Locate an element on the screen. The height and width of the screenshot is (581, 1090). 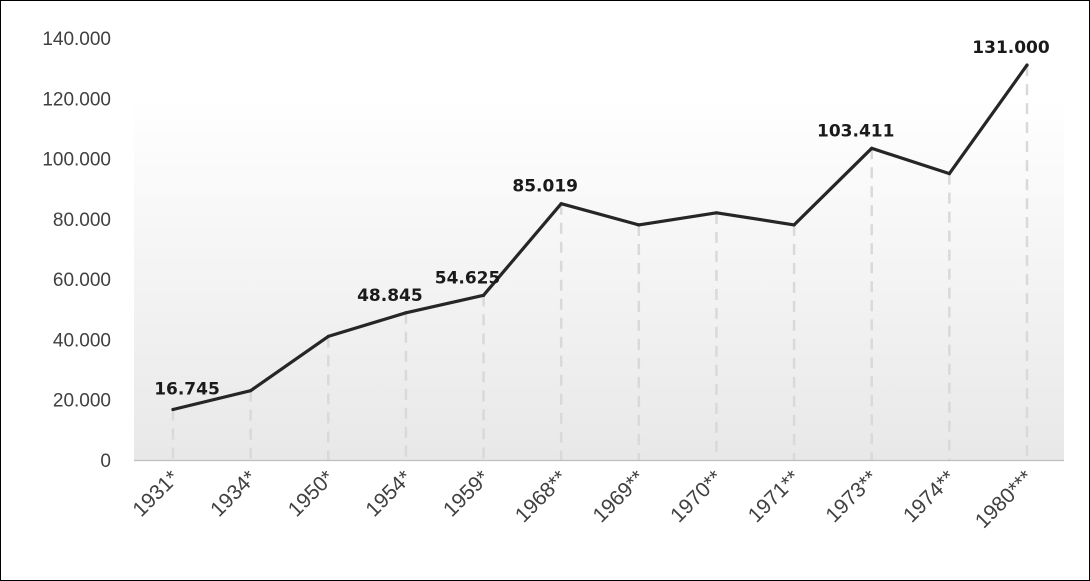
data-label: 16.745 is located at coordinates (187, 390).